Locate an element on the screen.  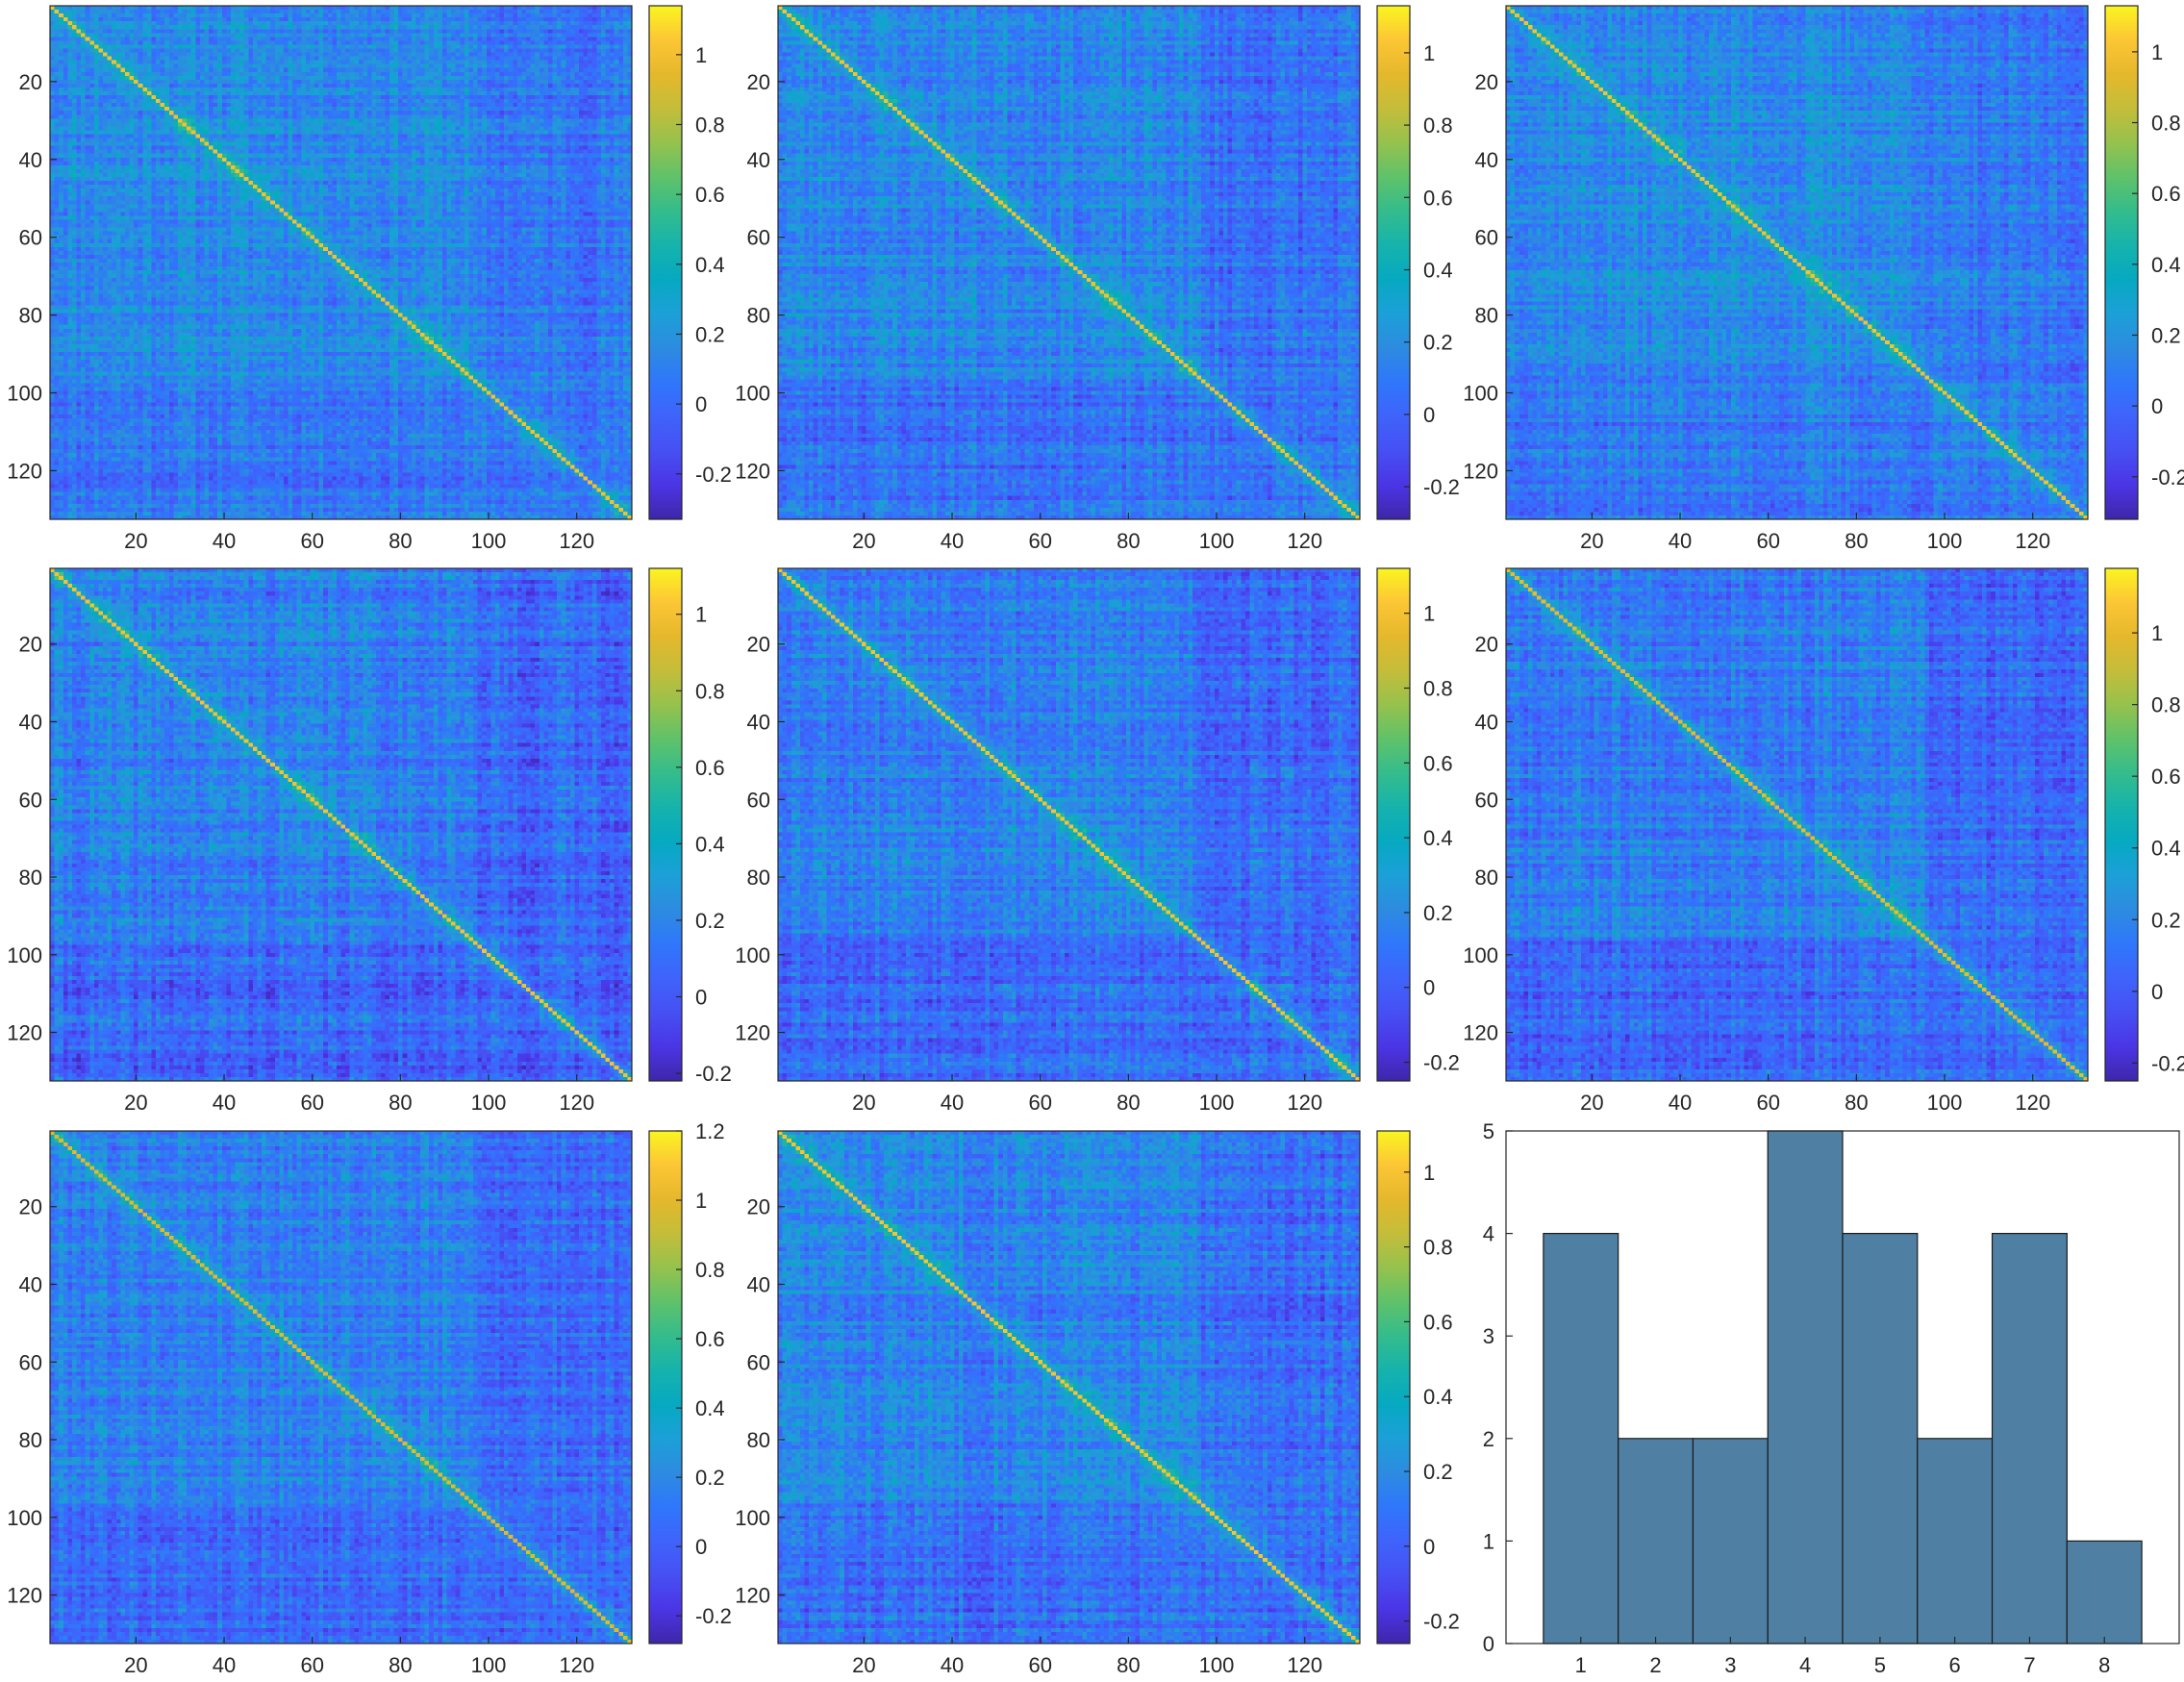
x-tick-label: 1 is located at coordinates (1581, 1665).